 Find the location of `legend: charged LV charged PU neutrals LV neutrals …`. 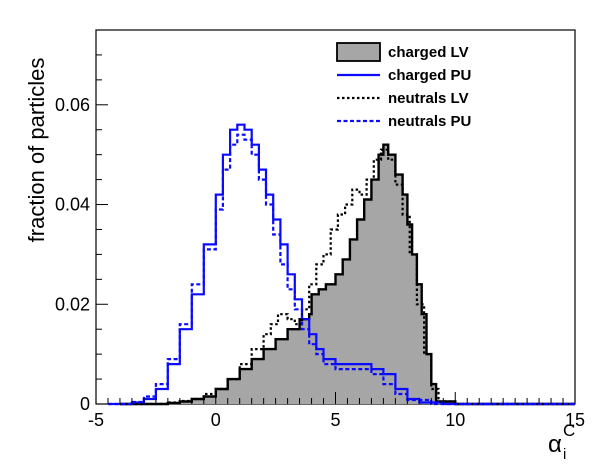

legend: charged LV charged PU neutrals LV neutrals … is located at coordinates (403, 86).